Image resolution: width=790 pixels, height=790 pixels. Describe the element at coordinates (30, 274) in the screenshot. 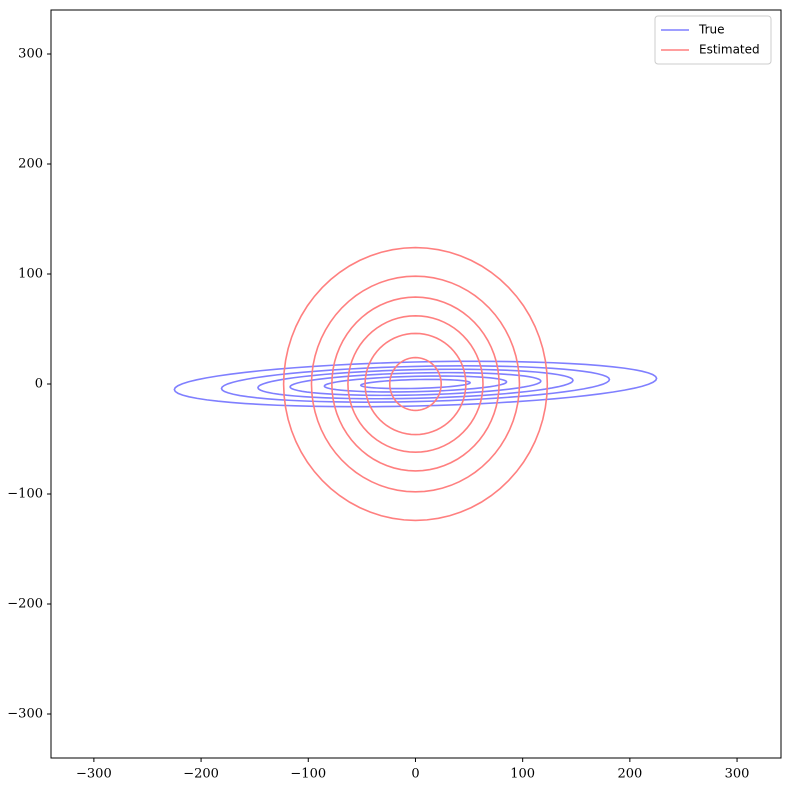

I see `y-tick-label: 100` at that location.